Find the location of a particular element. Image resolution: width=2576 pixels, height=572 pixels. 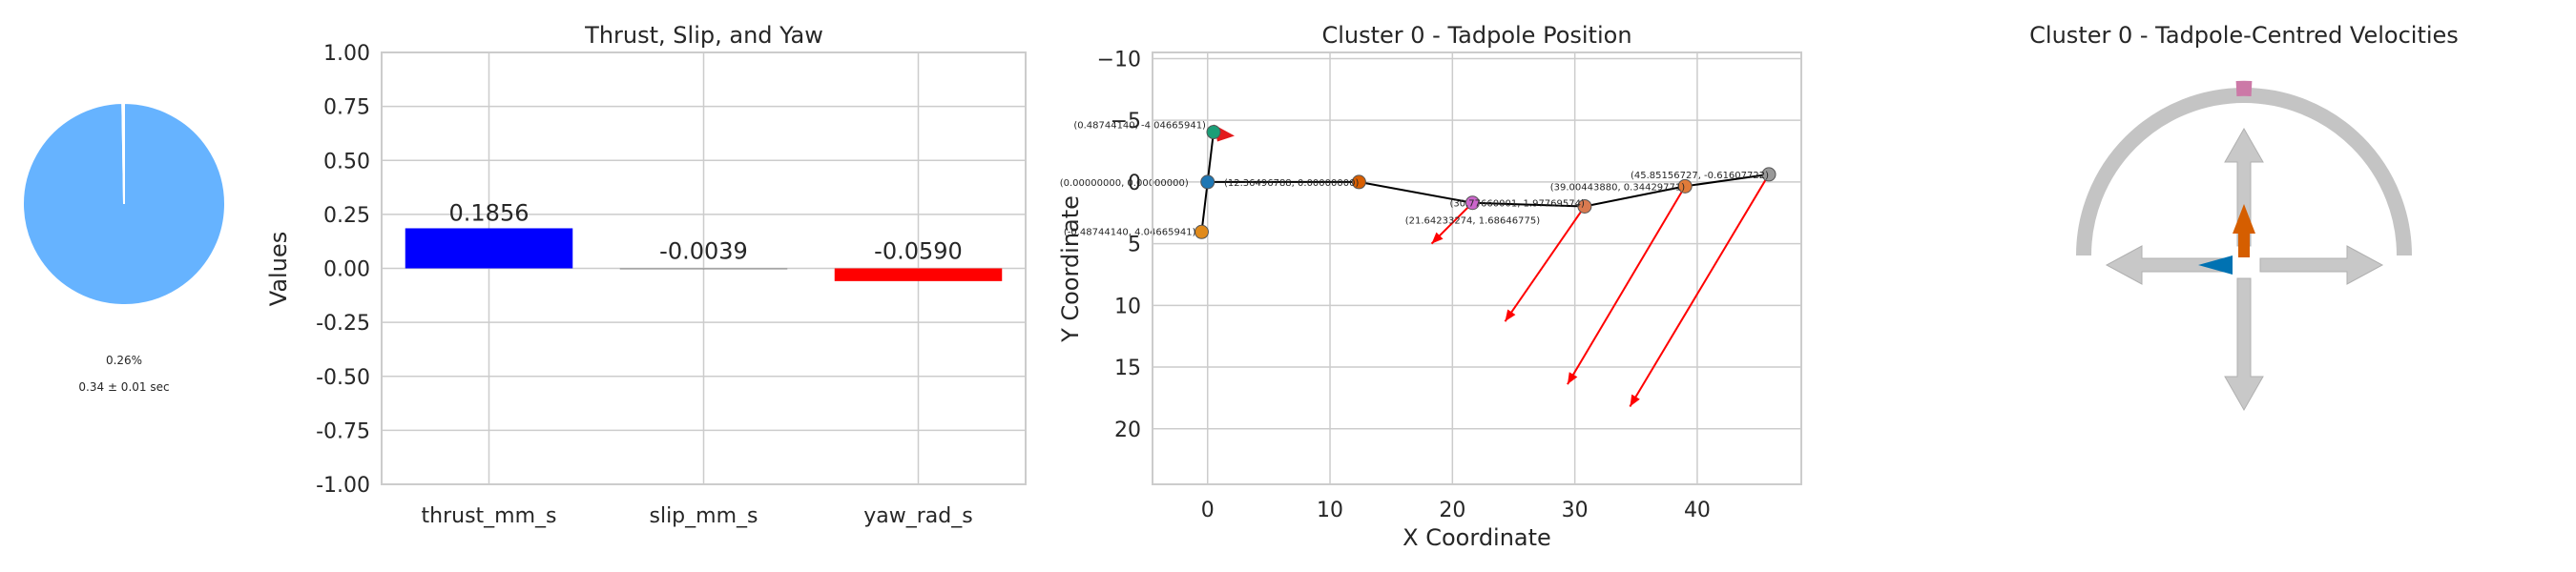

bar-x-tick-label: thrust_mm_s is located at coordinates (489, 516).